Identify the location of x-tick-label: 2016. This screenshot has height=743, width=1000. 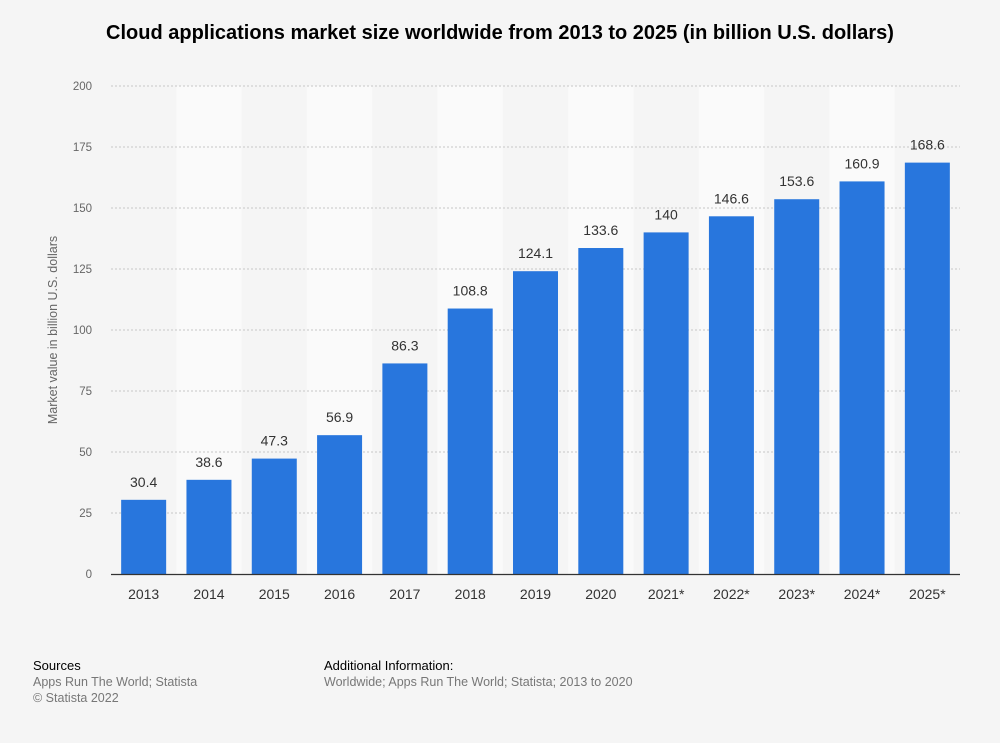
(339, 594).